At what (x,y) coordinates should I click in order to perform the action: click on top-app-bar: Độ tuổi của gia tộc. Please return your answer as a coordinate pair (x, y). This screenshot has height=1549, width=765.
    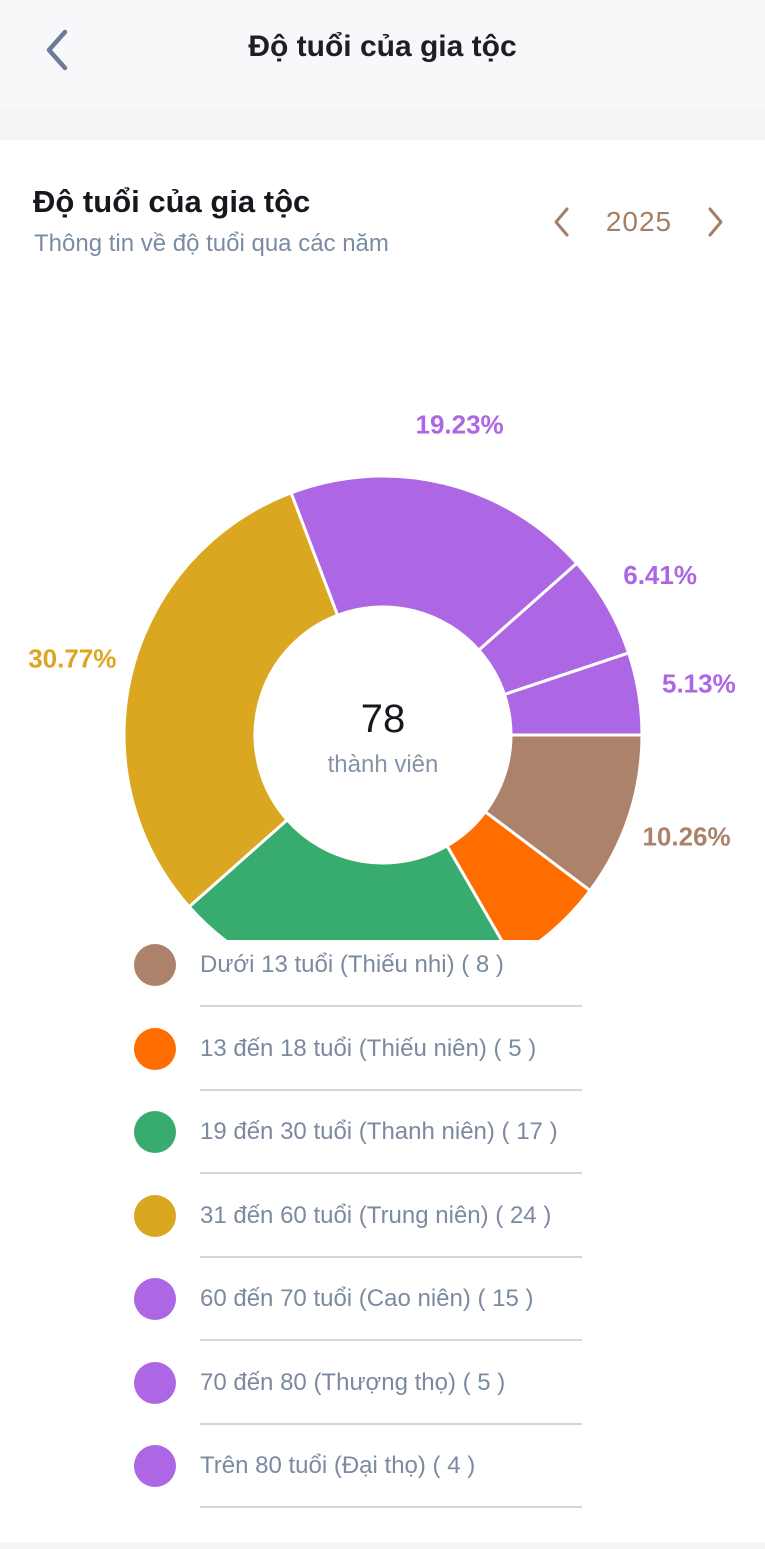
    Looking at the image, I should click on (382, 53).